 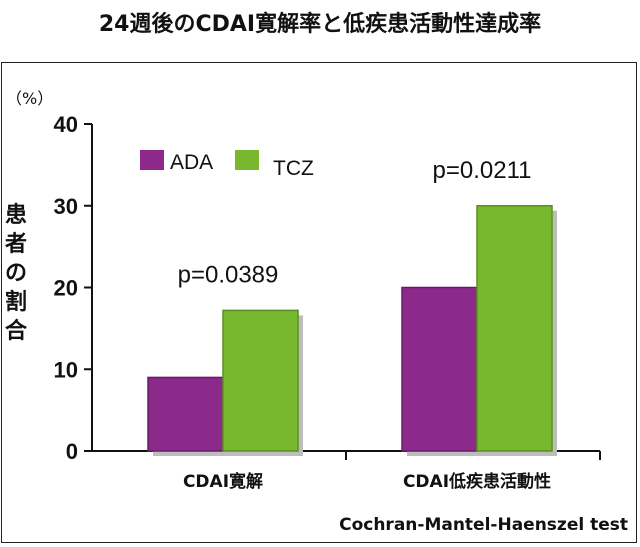 What do you see at coordinates (66, 206) in the screenshot?
I see `y-tick-label: 30` at bounding box center [66, 206].